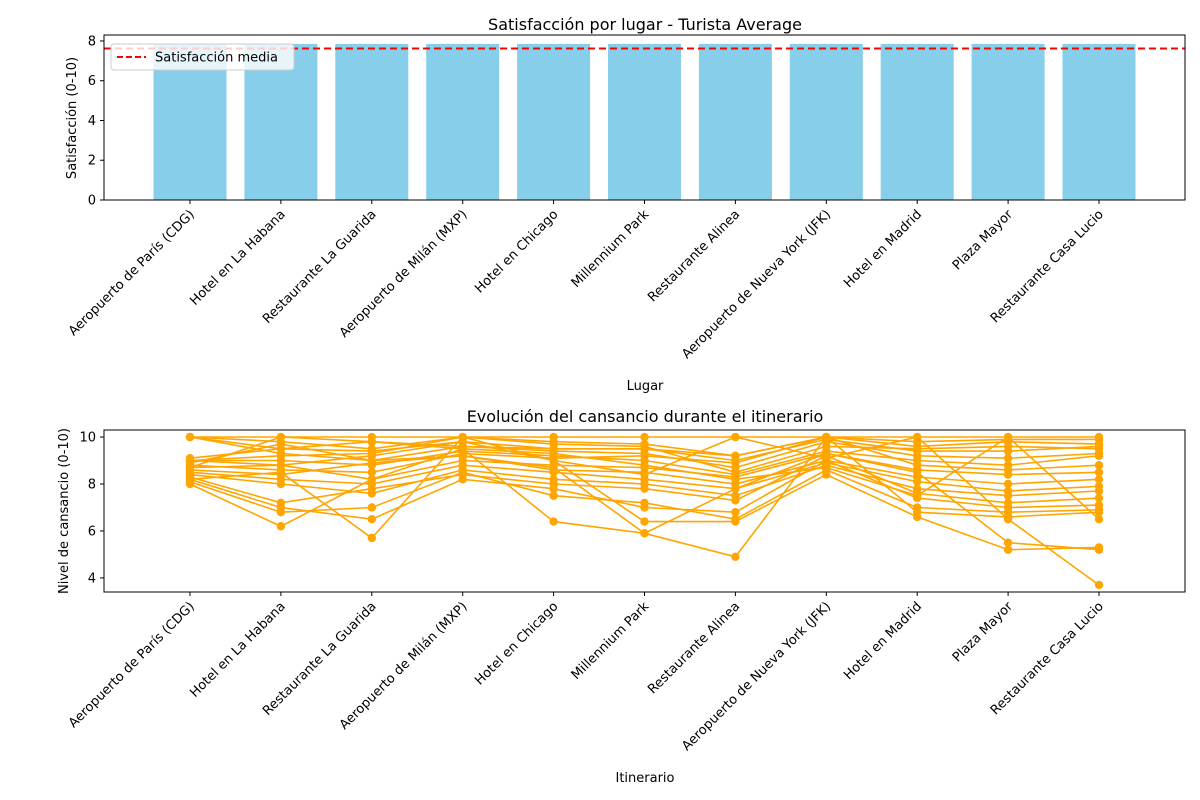 Image resolution: width=1200 pixels, height=800 pixels. What do you see at coordinates (72, 118) in the screenshot?
I see `chart1-y-axis-label: Satisfacción (0-10)` at bounding box center [72, 118].